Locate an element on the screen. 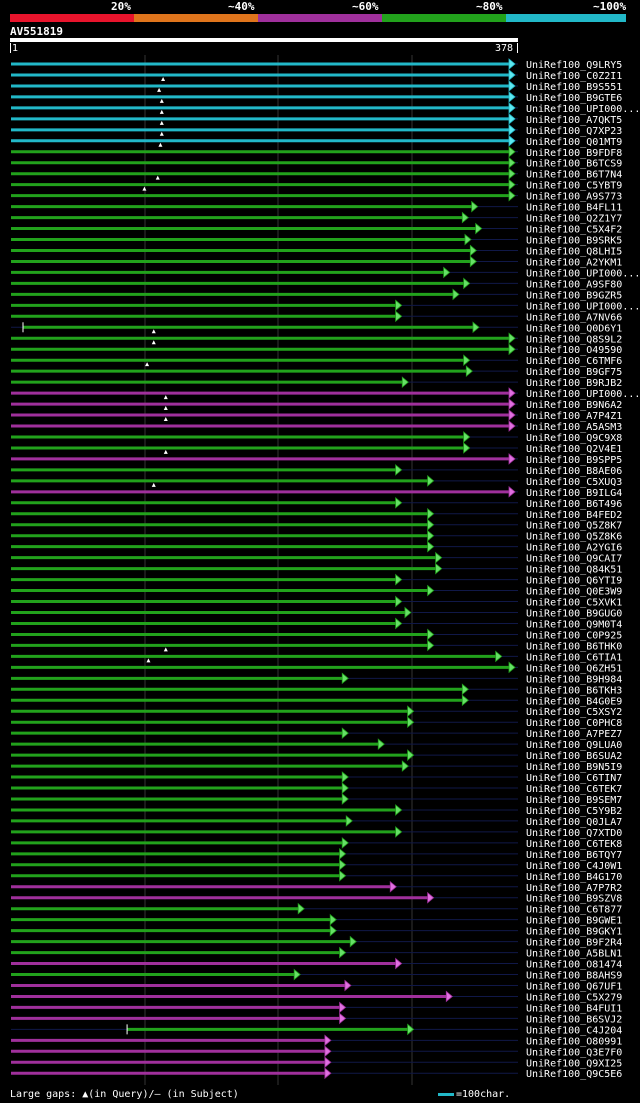 This screenshot has height=1103, width=640. hit-label: UniRef100_B9SZV8 is located at coordinates (574, 899).